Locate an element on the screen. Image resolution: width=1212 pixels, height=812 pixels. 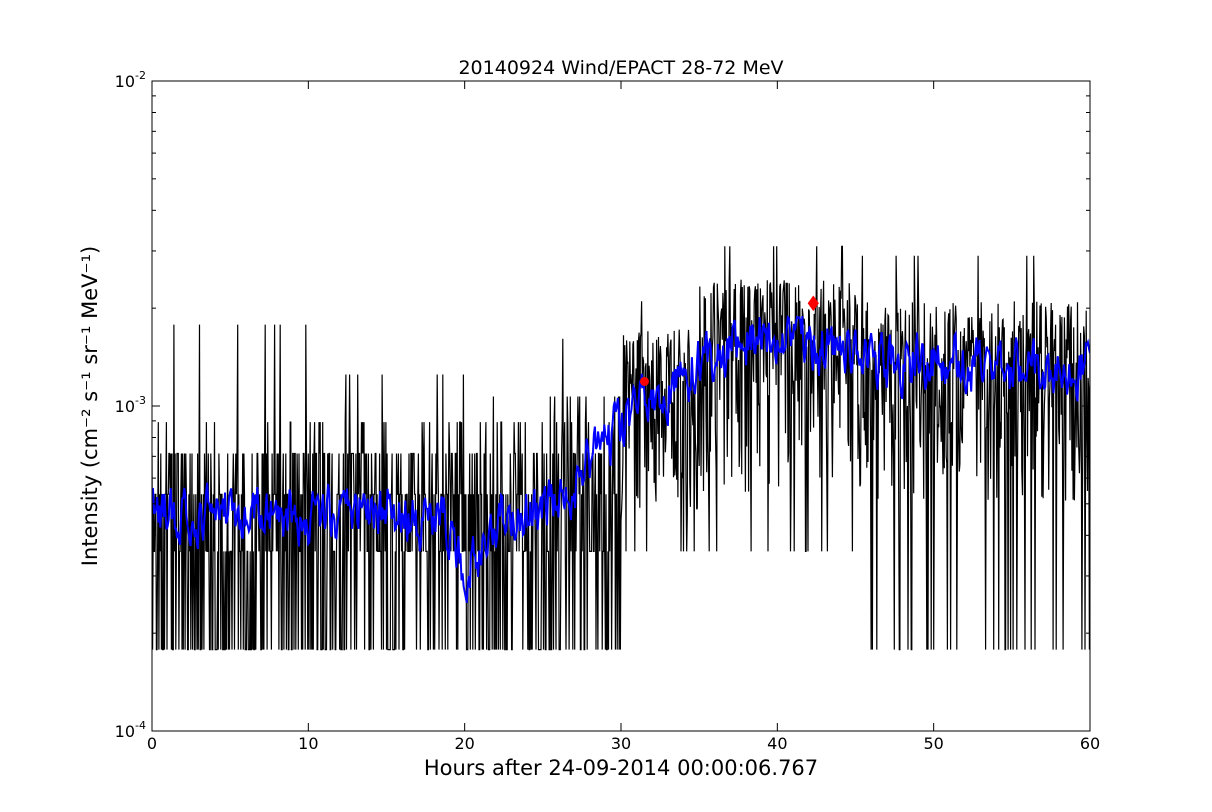
y-tick-label: 10⁻² is located at coordinates (130, 80).